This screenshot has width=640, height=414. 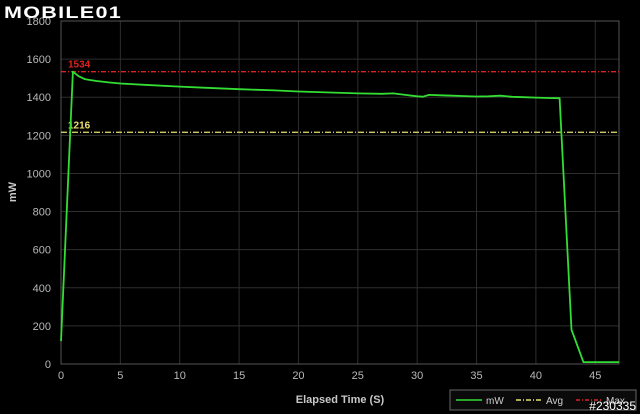 What do you see at coordinates (615, 401) in the screenshot?
I see `legend-label-max: Max` at bounding box center [615, 401].